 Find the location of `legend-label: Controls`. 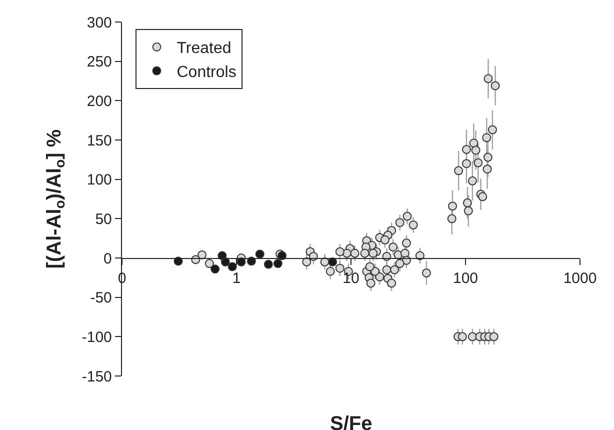

legend-label: Controls is located at coordinates (206, 73).